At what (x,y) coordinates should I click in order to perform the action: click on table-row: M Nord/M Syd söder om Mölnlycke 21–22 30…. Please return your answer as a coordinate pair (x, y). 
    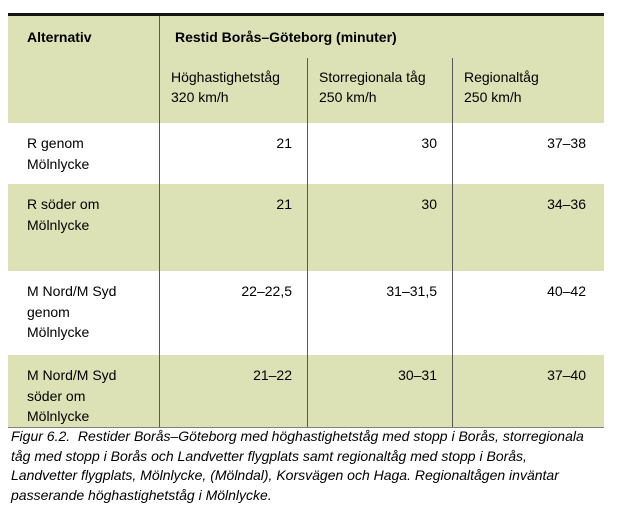
    Looking at the image, I should click on (306, 391).